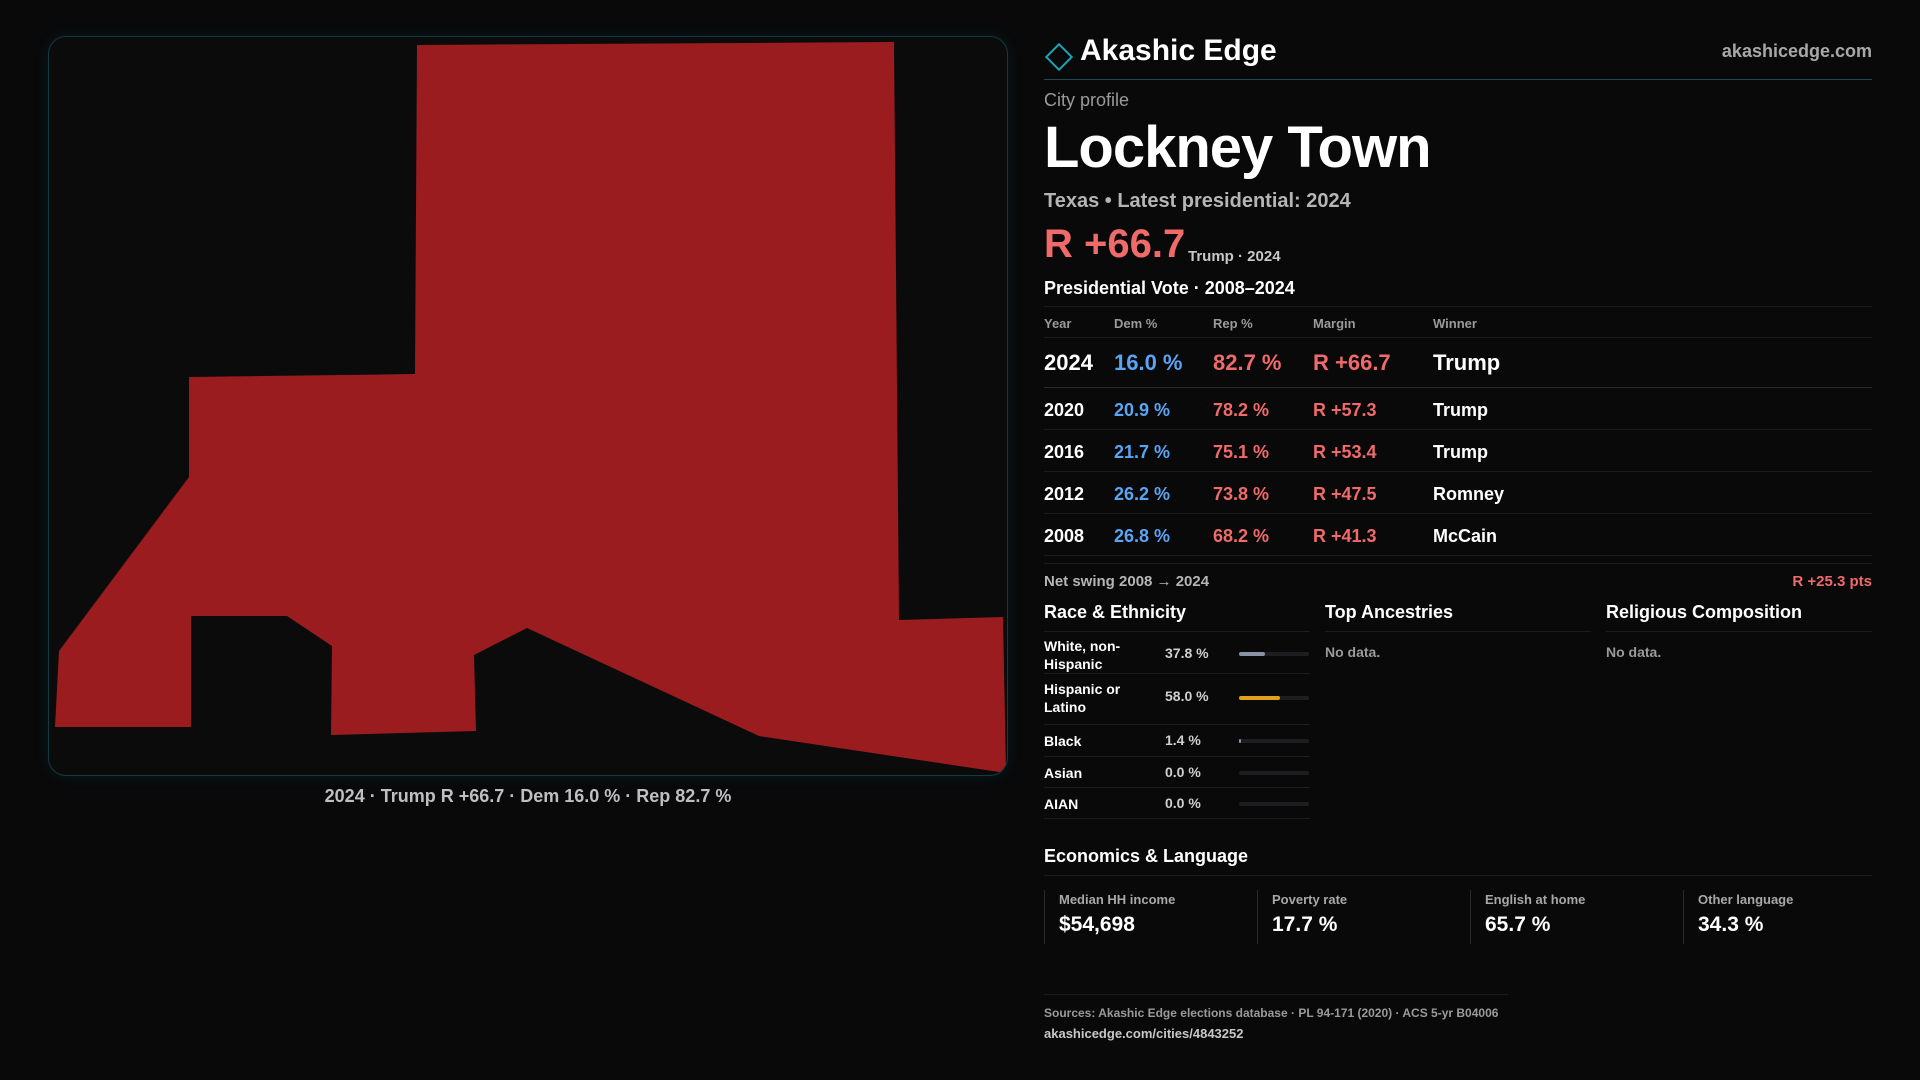 This screenshot has width=1920, height=1080. What do you see at coordinates (1058, 323) in the screenshot?
I see `col-header-year: Year` at bounding box center [1058, 323].